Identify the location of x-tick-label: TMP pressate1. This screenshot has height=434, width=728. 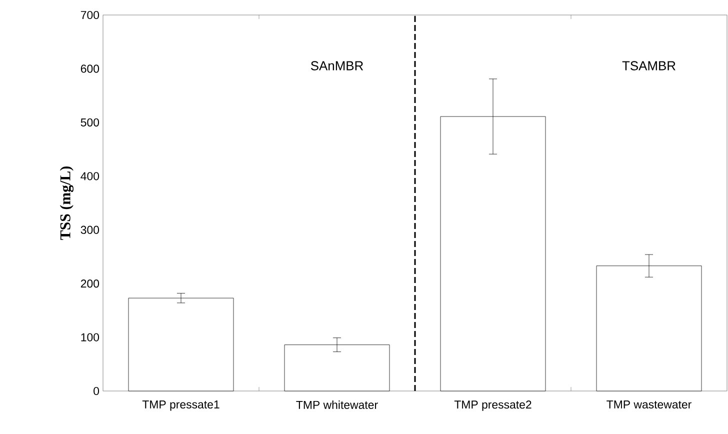
(181, 405).